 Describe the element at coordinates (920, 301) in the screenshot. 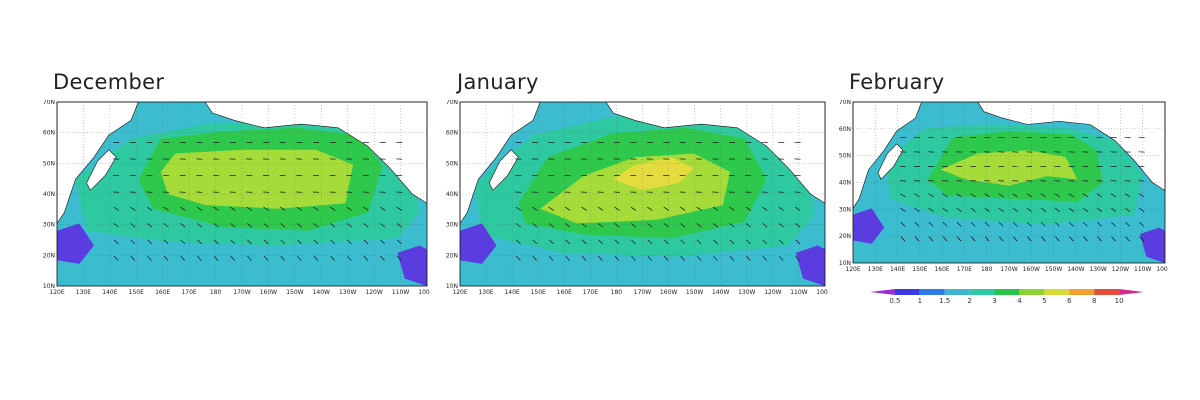

I see `colorbar-label: 1` at that location.